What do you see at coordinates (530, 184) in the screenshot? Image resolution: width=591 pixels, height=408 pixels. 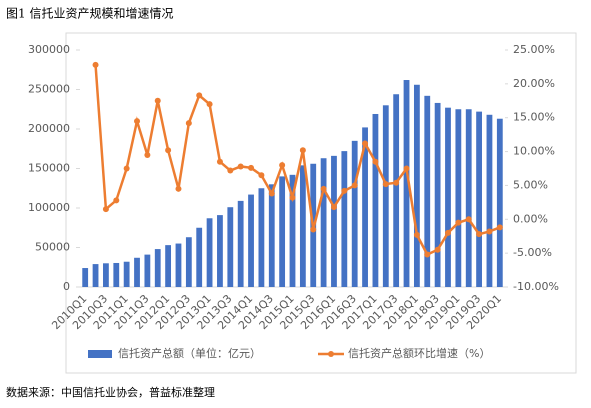 I see `y2-tick-label: 5.00%` at bounding box center [530, 184].